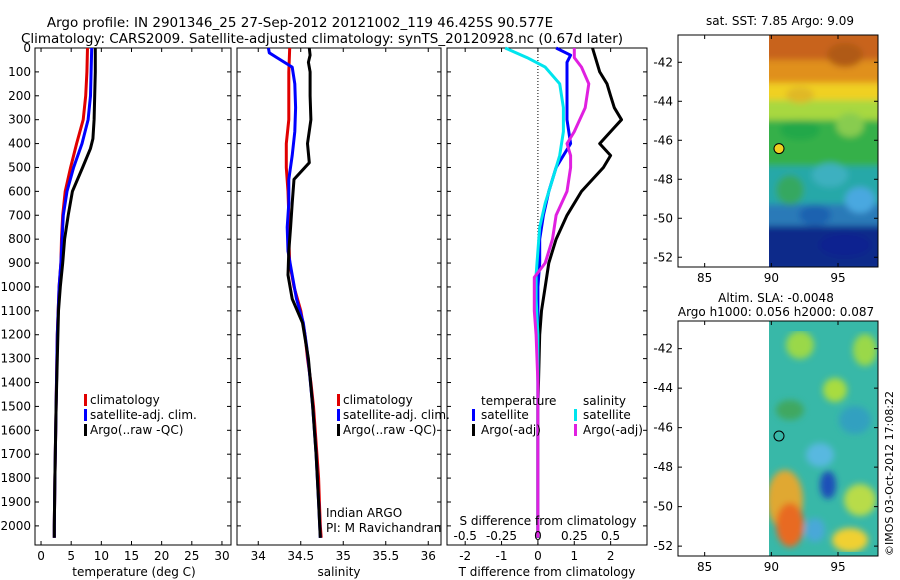 This screenshot has height=580, width=900. Describe the element at coordinates (15, 311) in the screenshot. I see `y-tick-label: 1100` at that location.